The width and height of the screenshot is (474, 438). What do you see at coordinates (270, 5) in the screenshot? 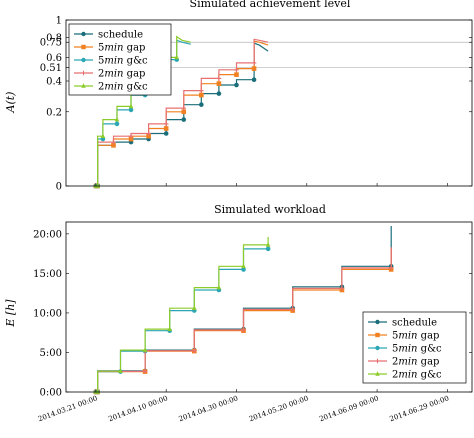
I see `achievement-title: Simulated achievement level` at bounding box center [270, 5].